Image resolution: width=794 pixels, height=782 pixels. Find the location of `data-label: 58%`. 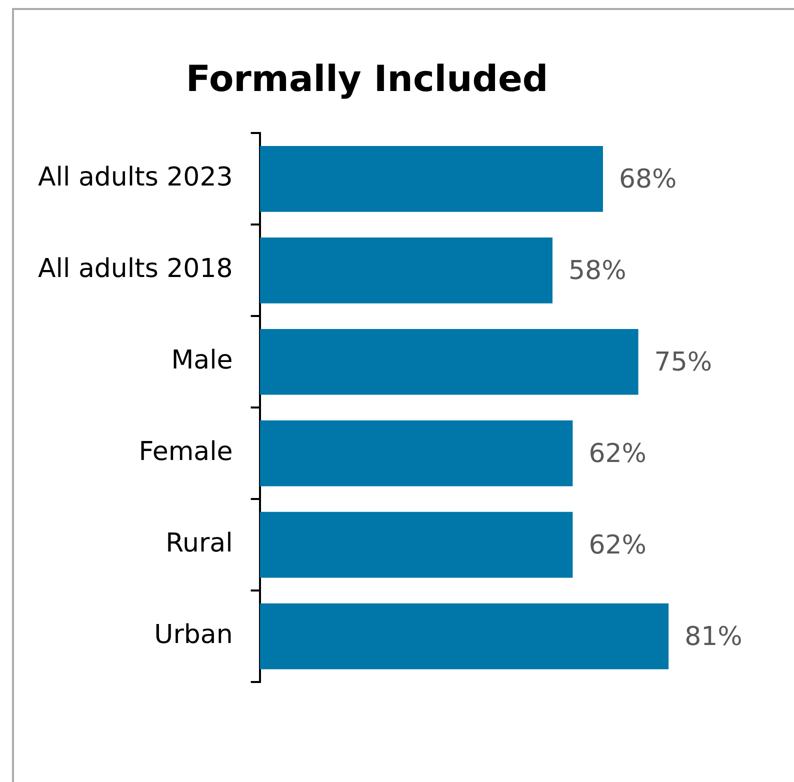

data-label: 58% is located at coordinates (597, 271).